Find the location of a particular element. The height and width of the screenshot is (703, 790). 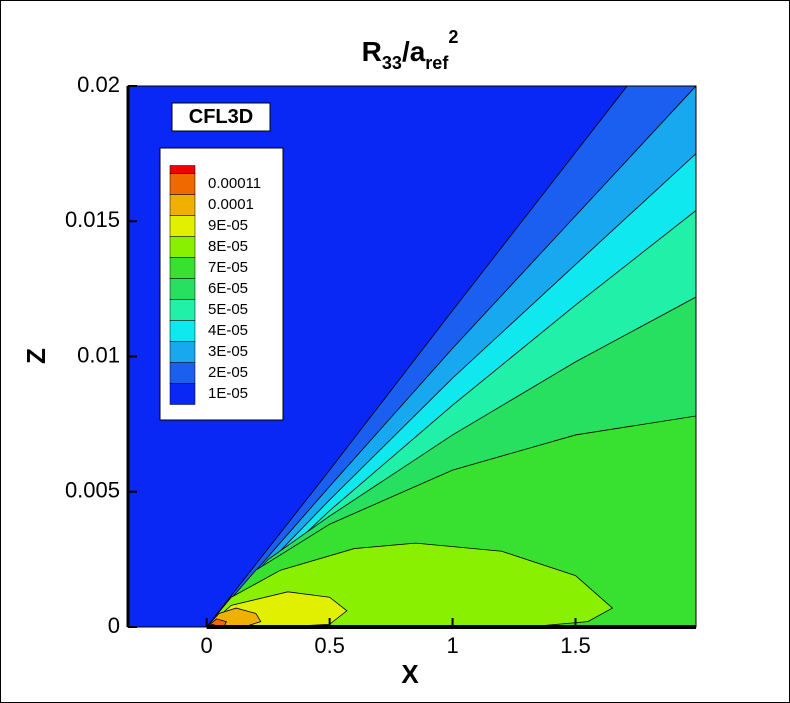

legend-label: 0.00011 is located at coordinates (234, 183).